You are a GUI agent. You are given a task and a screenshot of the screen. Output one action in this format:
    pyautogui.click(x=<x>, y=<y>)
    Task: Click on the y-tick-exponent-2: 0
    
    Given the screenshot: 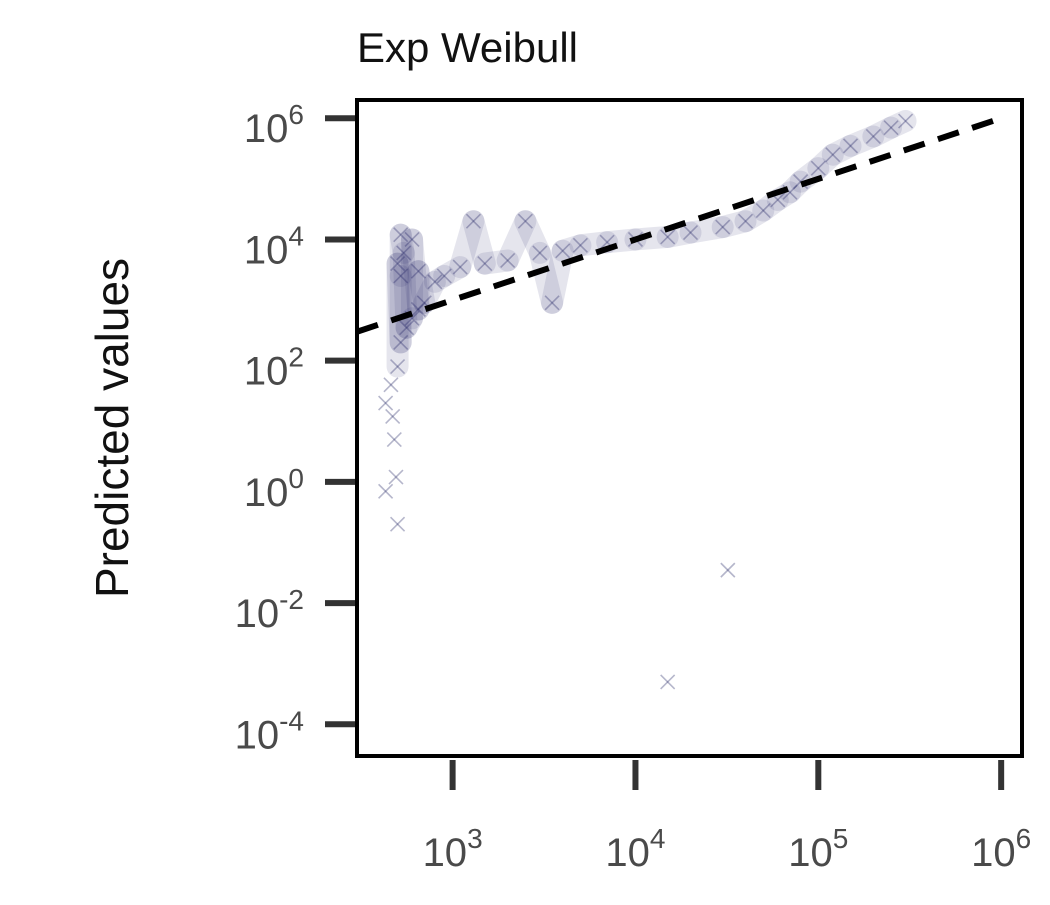 What is the action you would take?
    pyautogui.click(x=296, y=478)
    